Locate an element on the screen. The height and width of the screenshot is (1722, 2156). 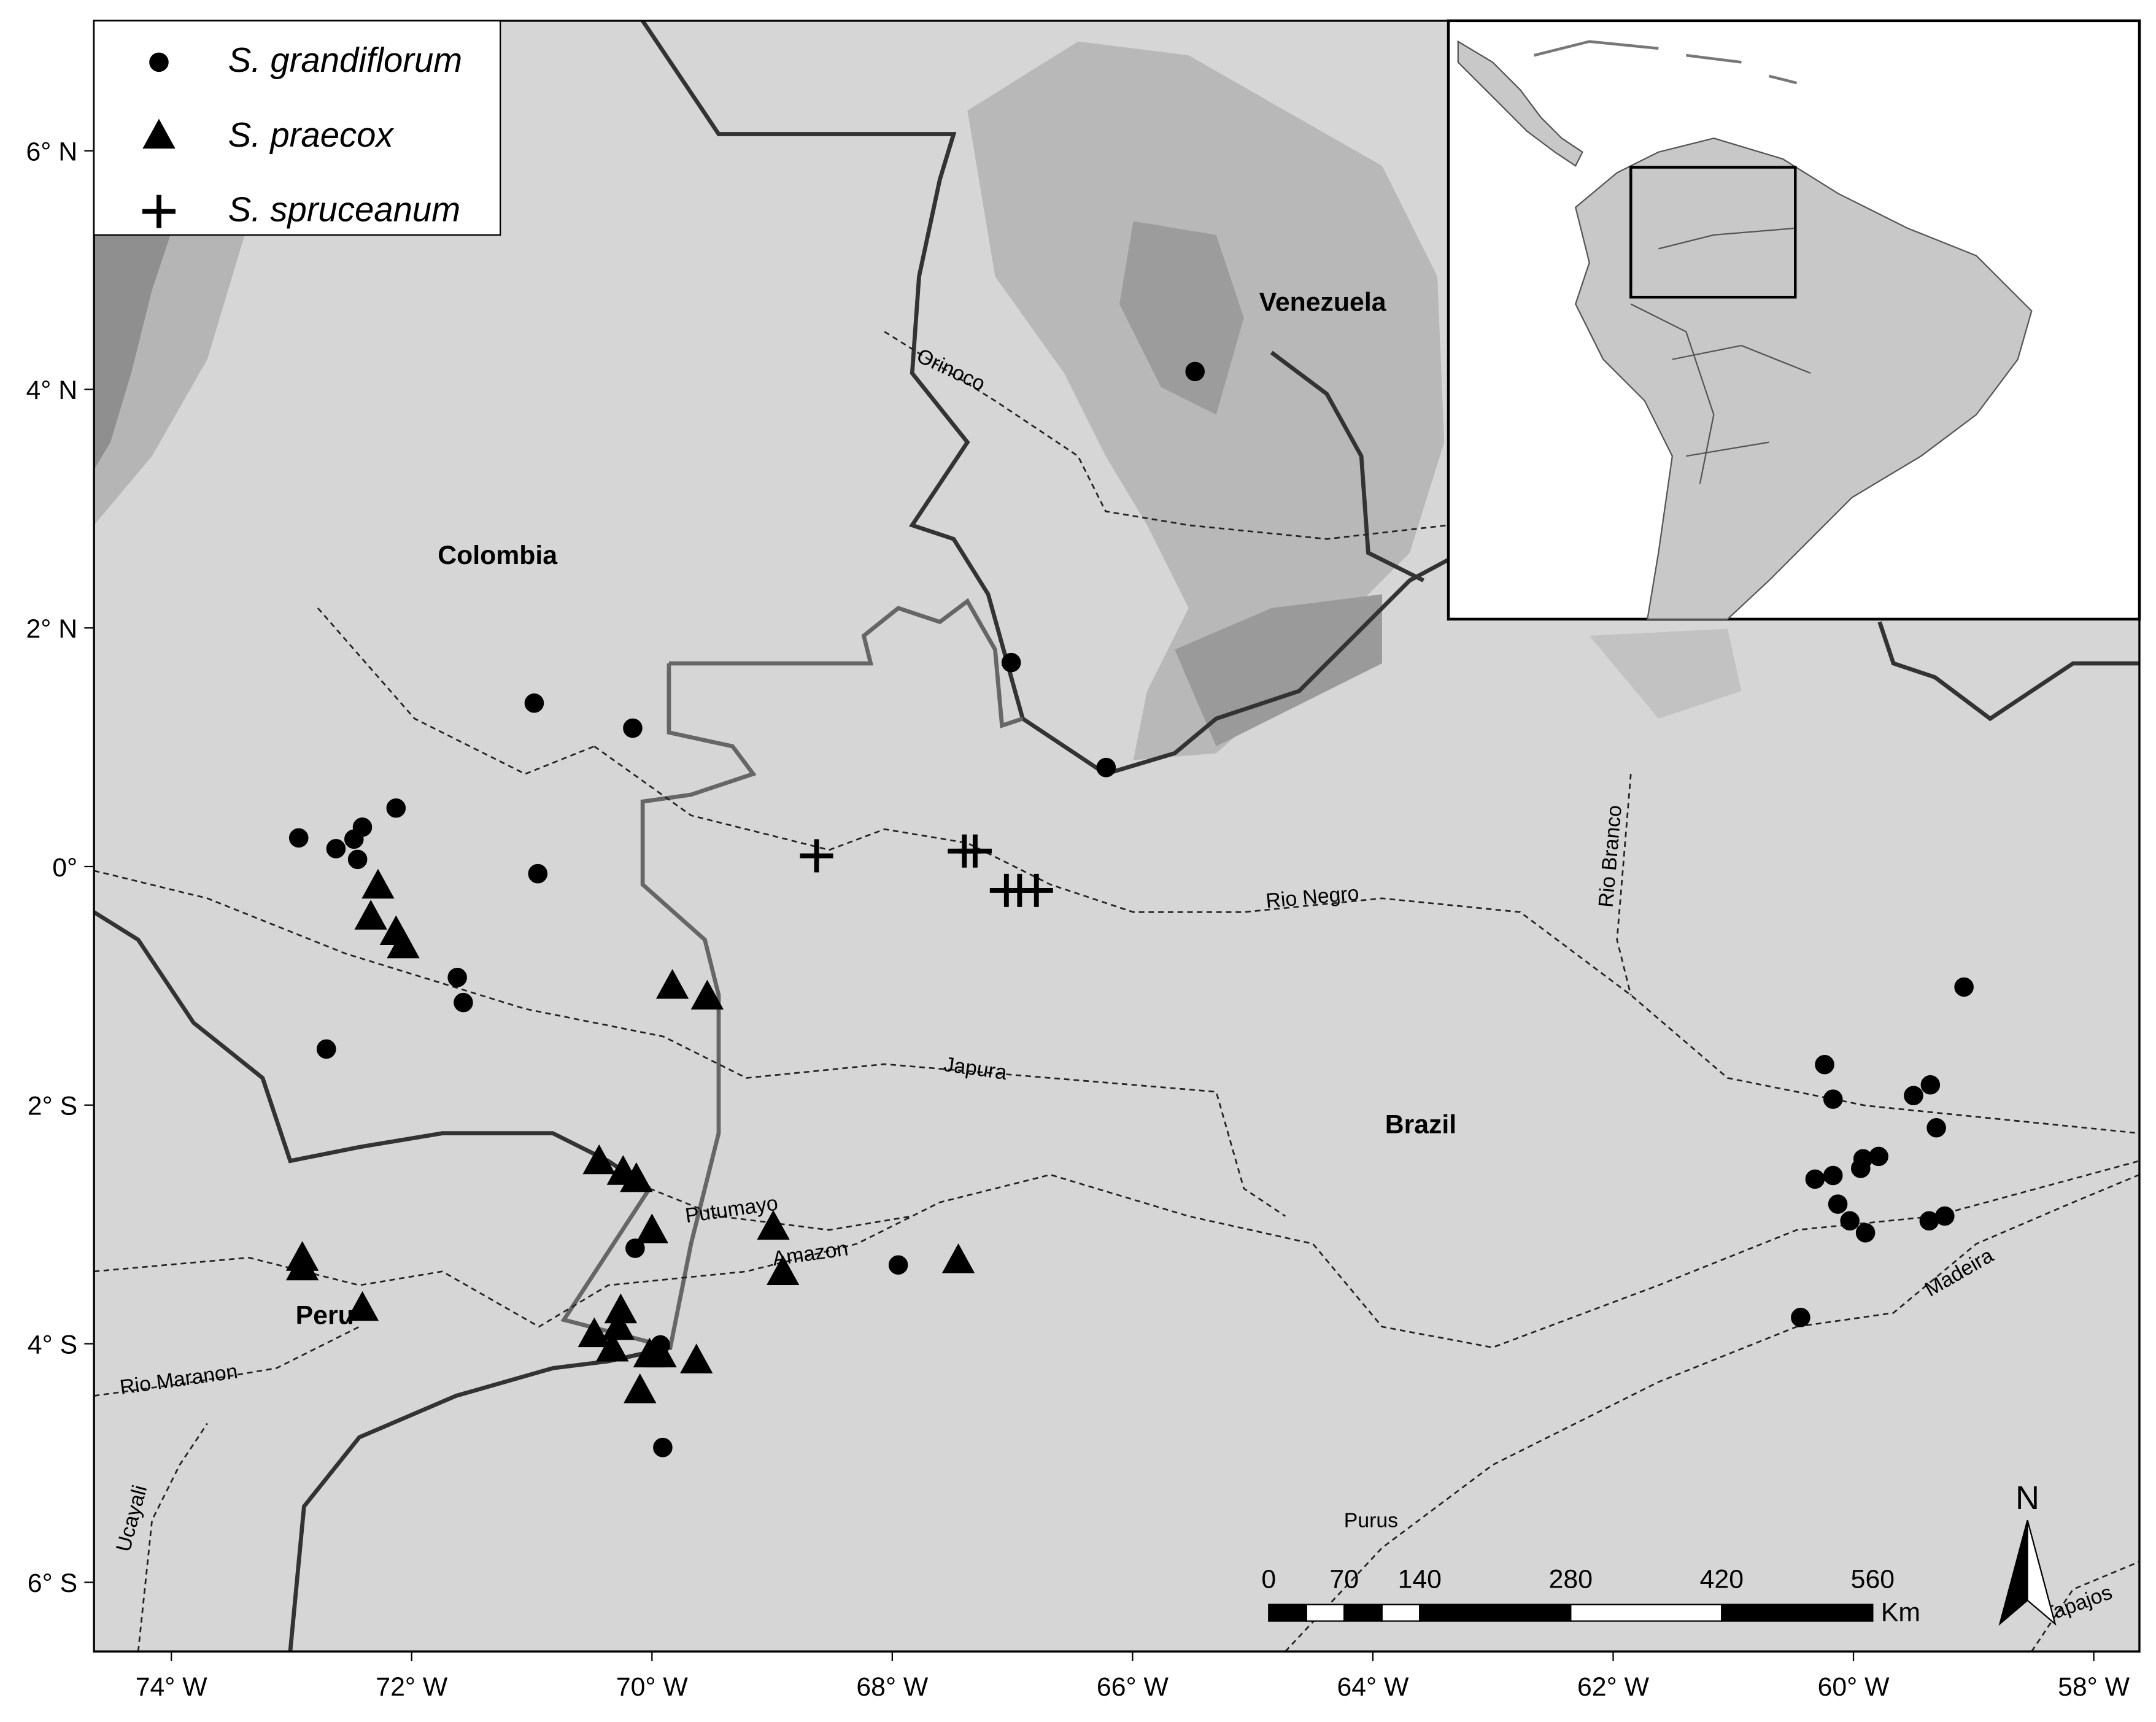
scale-bar-label: 420 is located at coordinates (1722, 1579).